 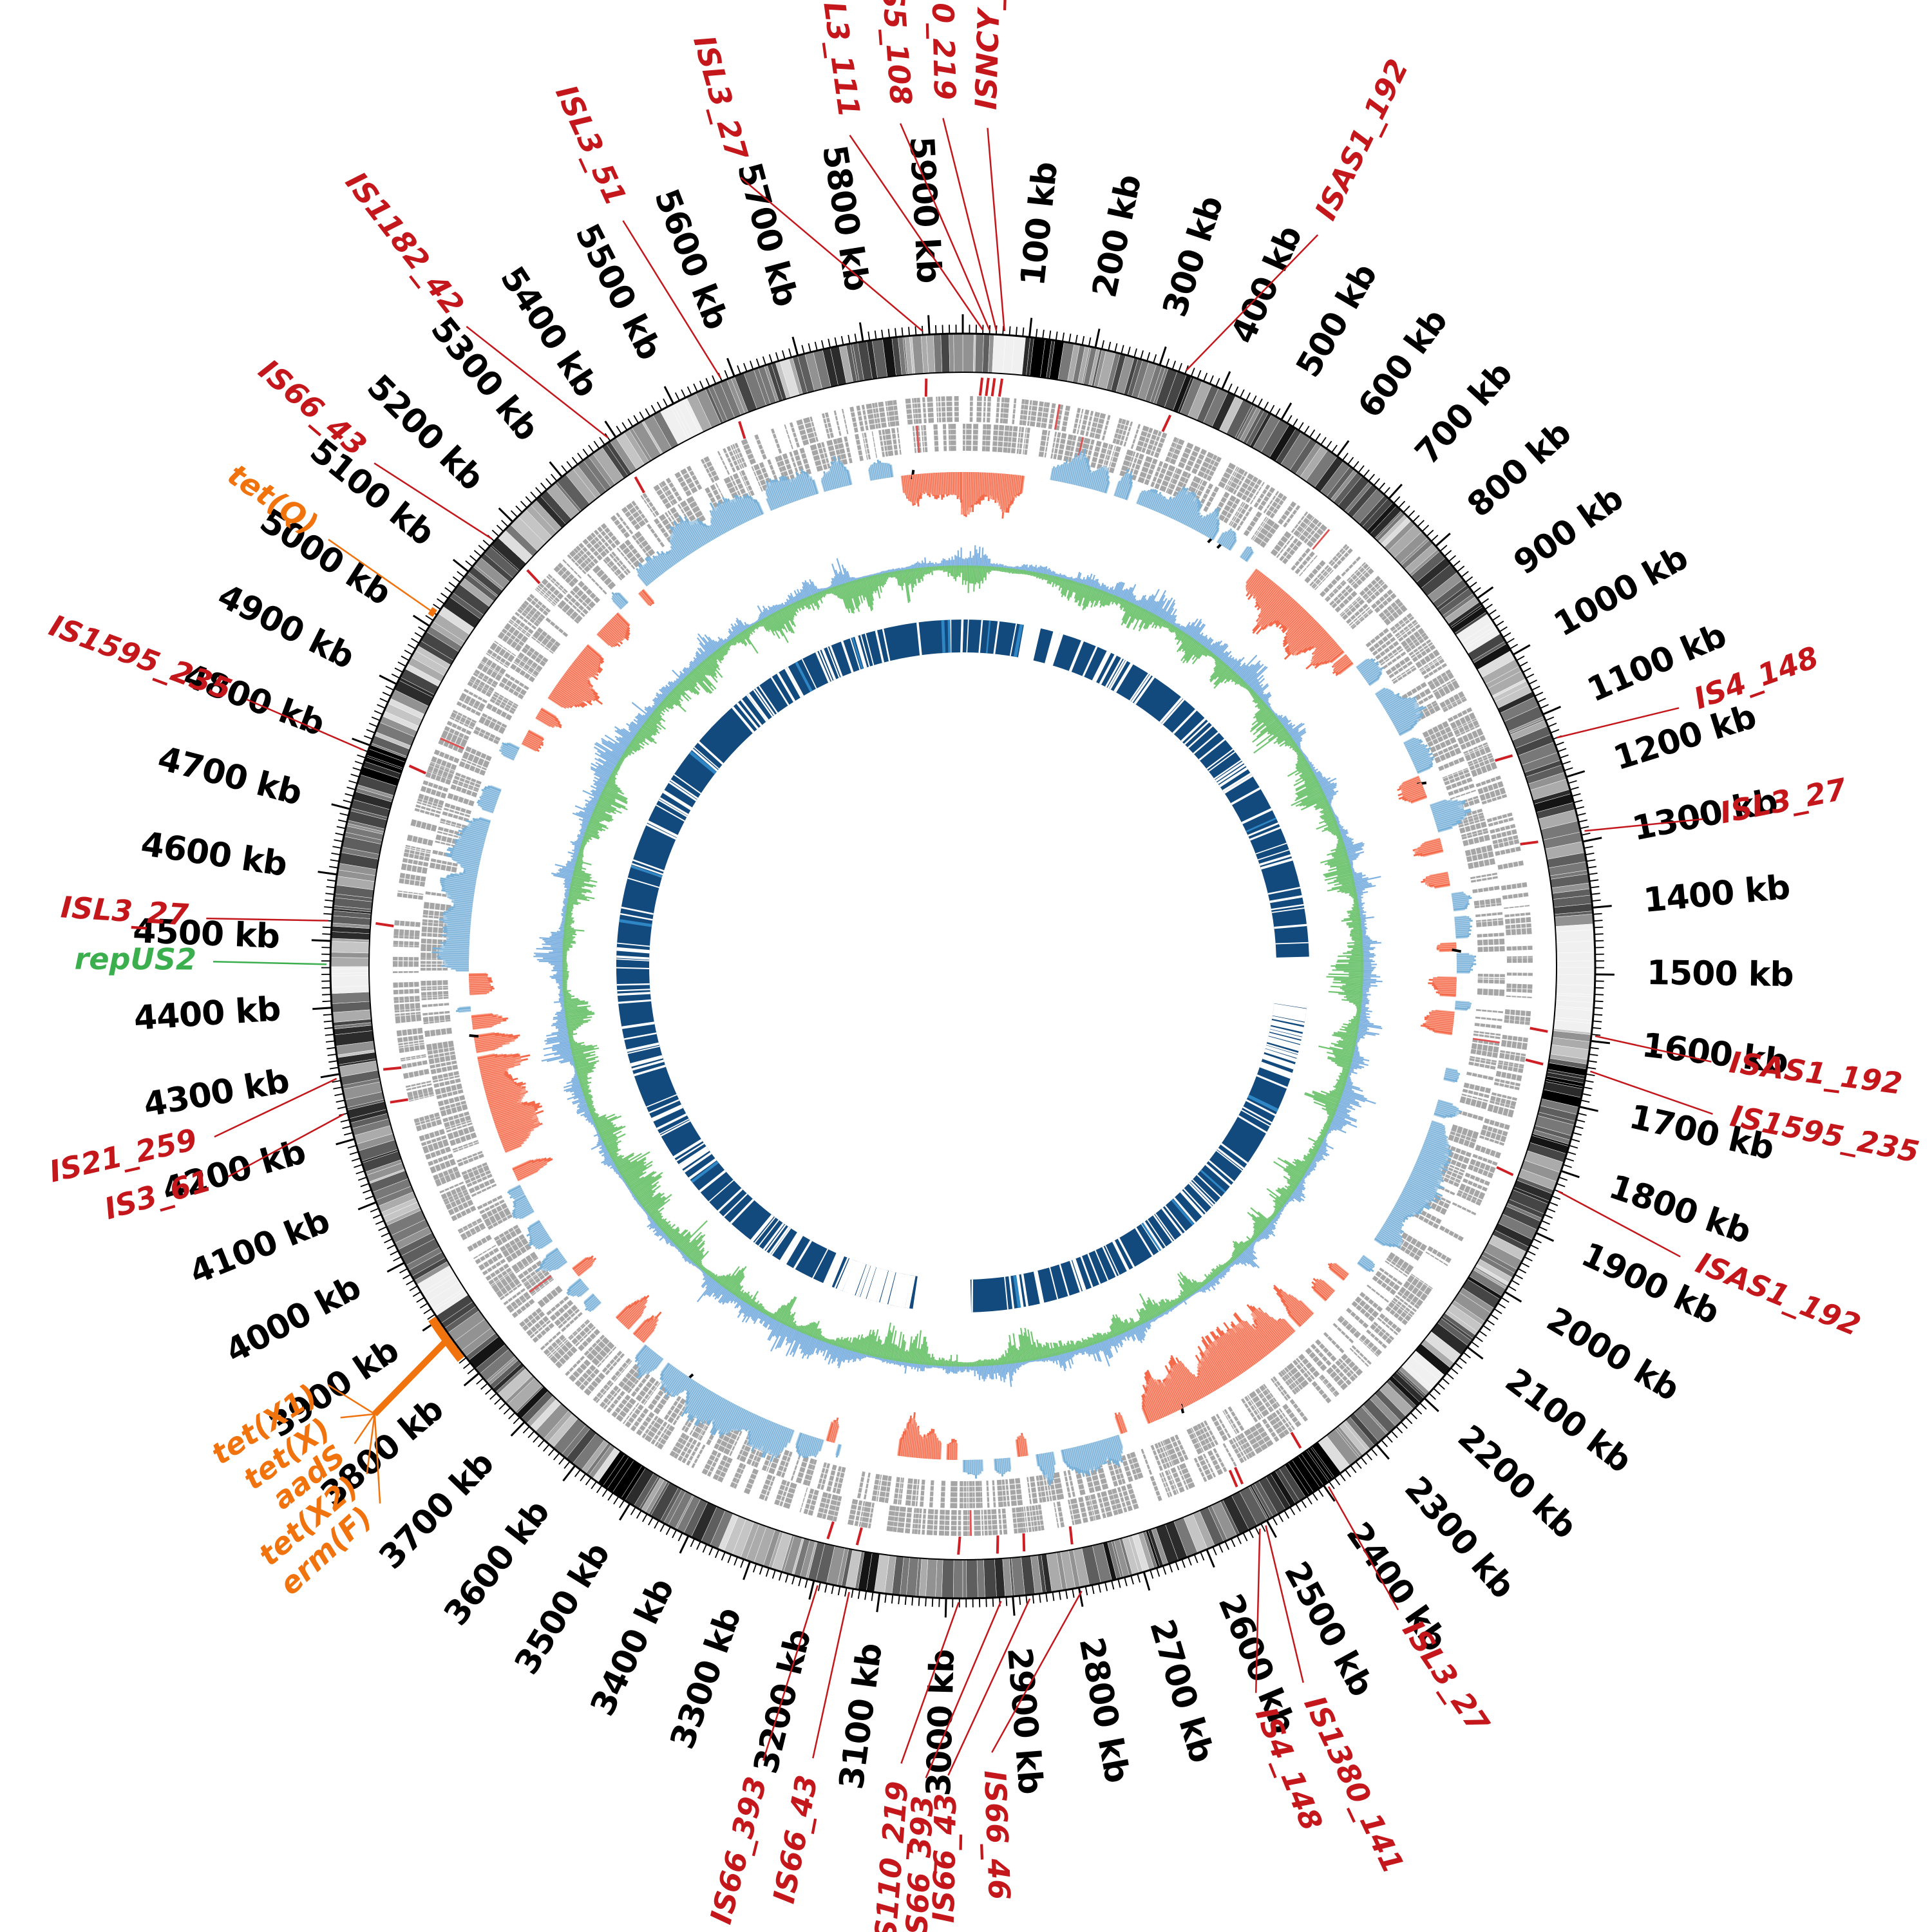 I want to click on tick-label: 4400 kb, so click(x=207, y=1014).